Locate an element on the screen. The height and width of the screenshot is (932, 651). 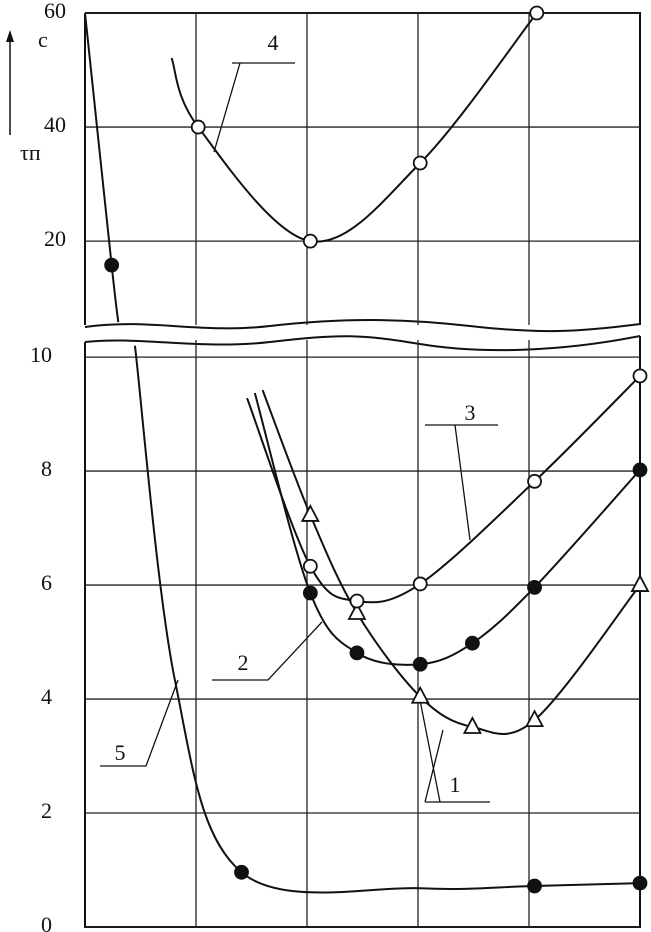
curve-label: 4 is located at coordinates (273, 42).